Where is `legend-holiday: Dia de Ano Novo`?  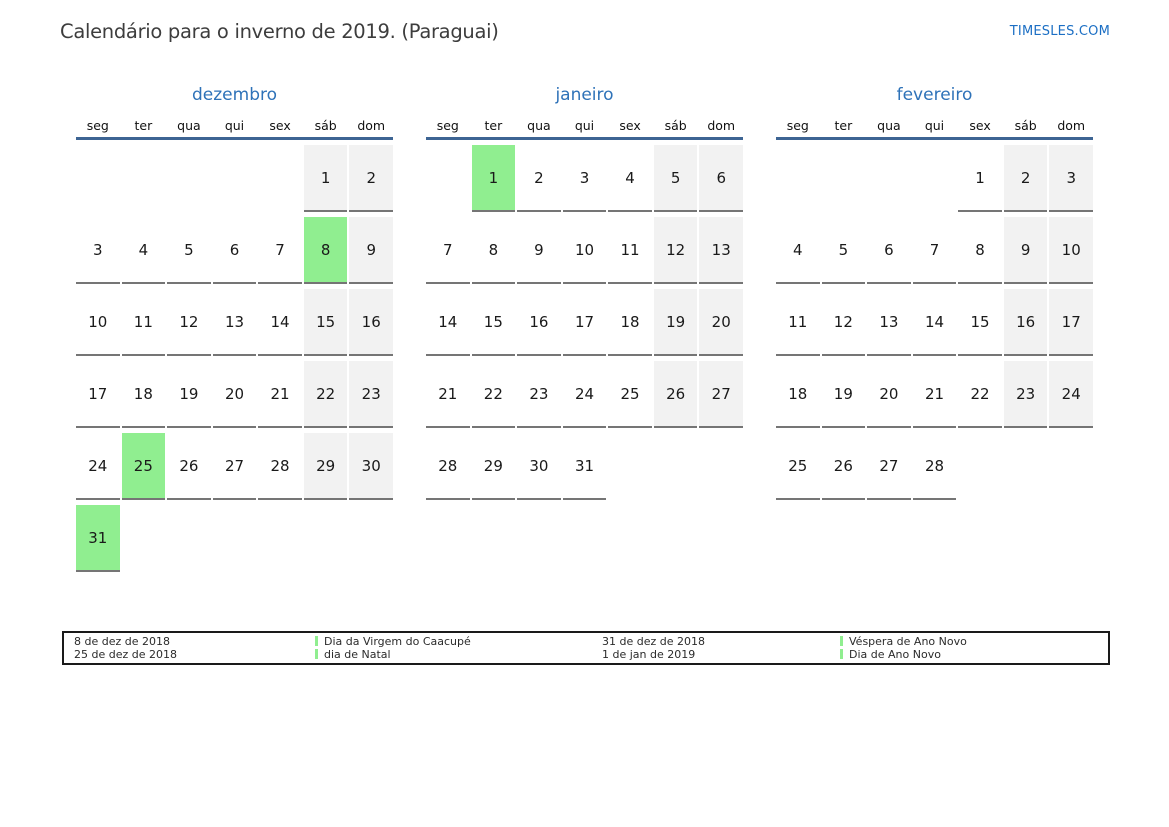
legend-holiday: Dia de Ano Novo is located at coordinates (903, 654).